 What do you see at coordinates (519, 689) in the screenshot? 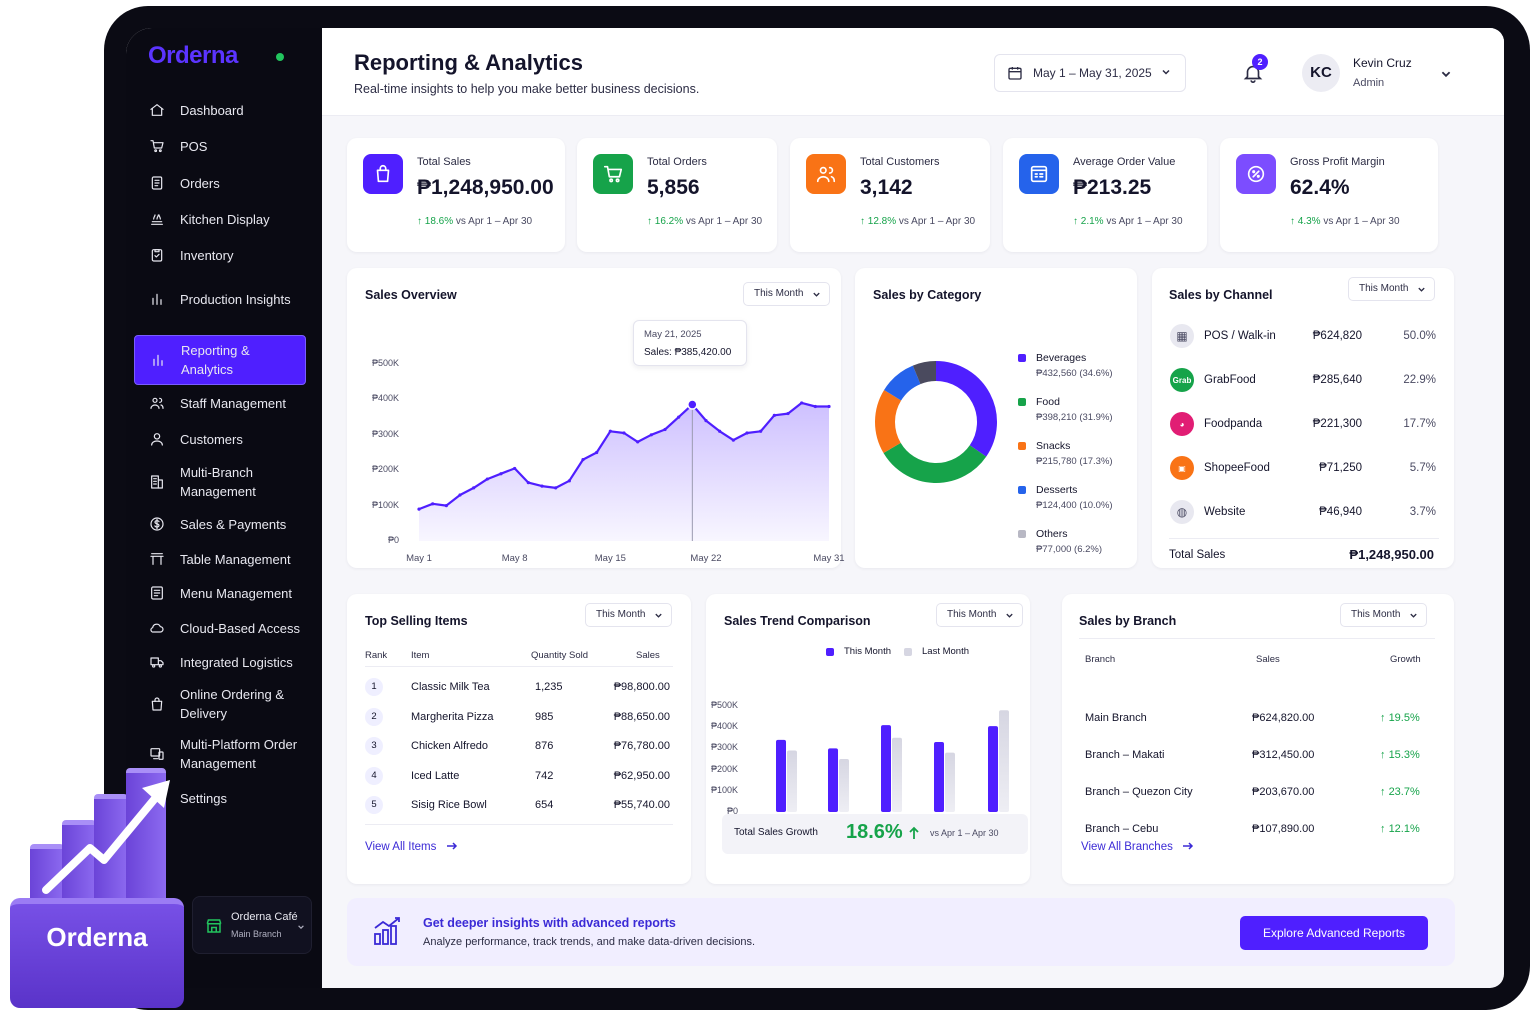
I see `table-row: 1 Classic Milk Tea 1,235 ₱98,800.00` at bounding box center [519, 689].